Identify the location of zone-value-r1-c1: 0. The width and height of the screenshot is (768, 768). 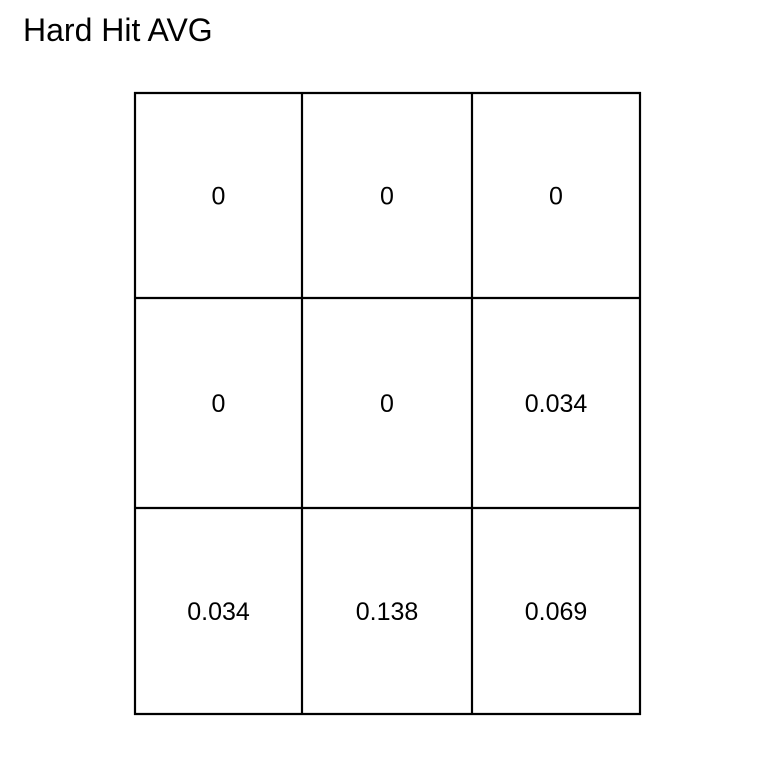
(219, 197).